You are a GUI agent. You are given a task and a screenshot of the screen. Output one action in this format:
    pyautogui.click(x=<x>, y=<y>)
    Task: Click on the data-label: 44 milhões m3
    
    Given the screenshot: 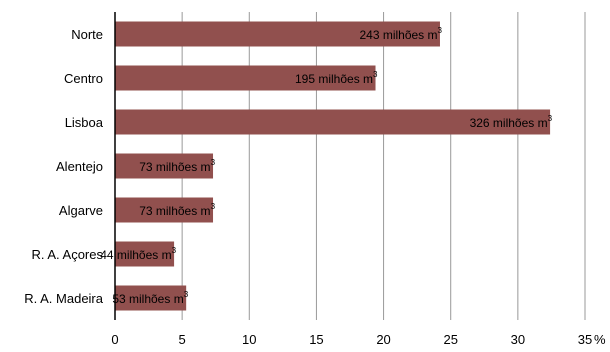 What is the action you would take?
    pyautogui.click(x=138, y=254)
    